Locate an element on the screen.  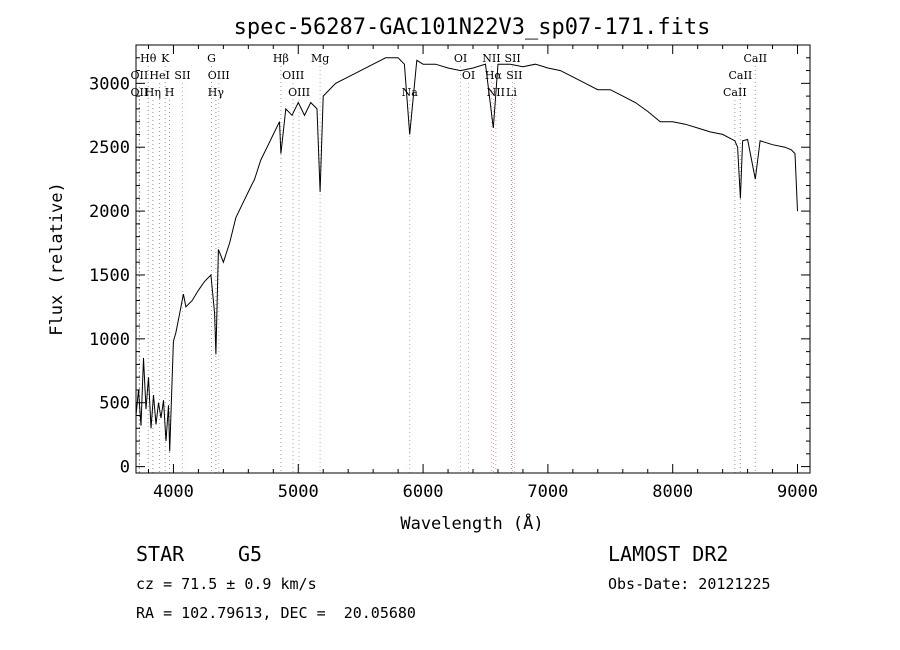
survey-name: LAMOST DR2 is located at coordinates (668, 554).